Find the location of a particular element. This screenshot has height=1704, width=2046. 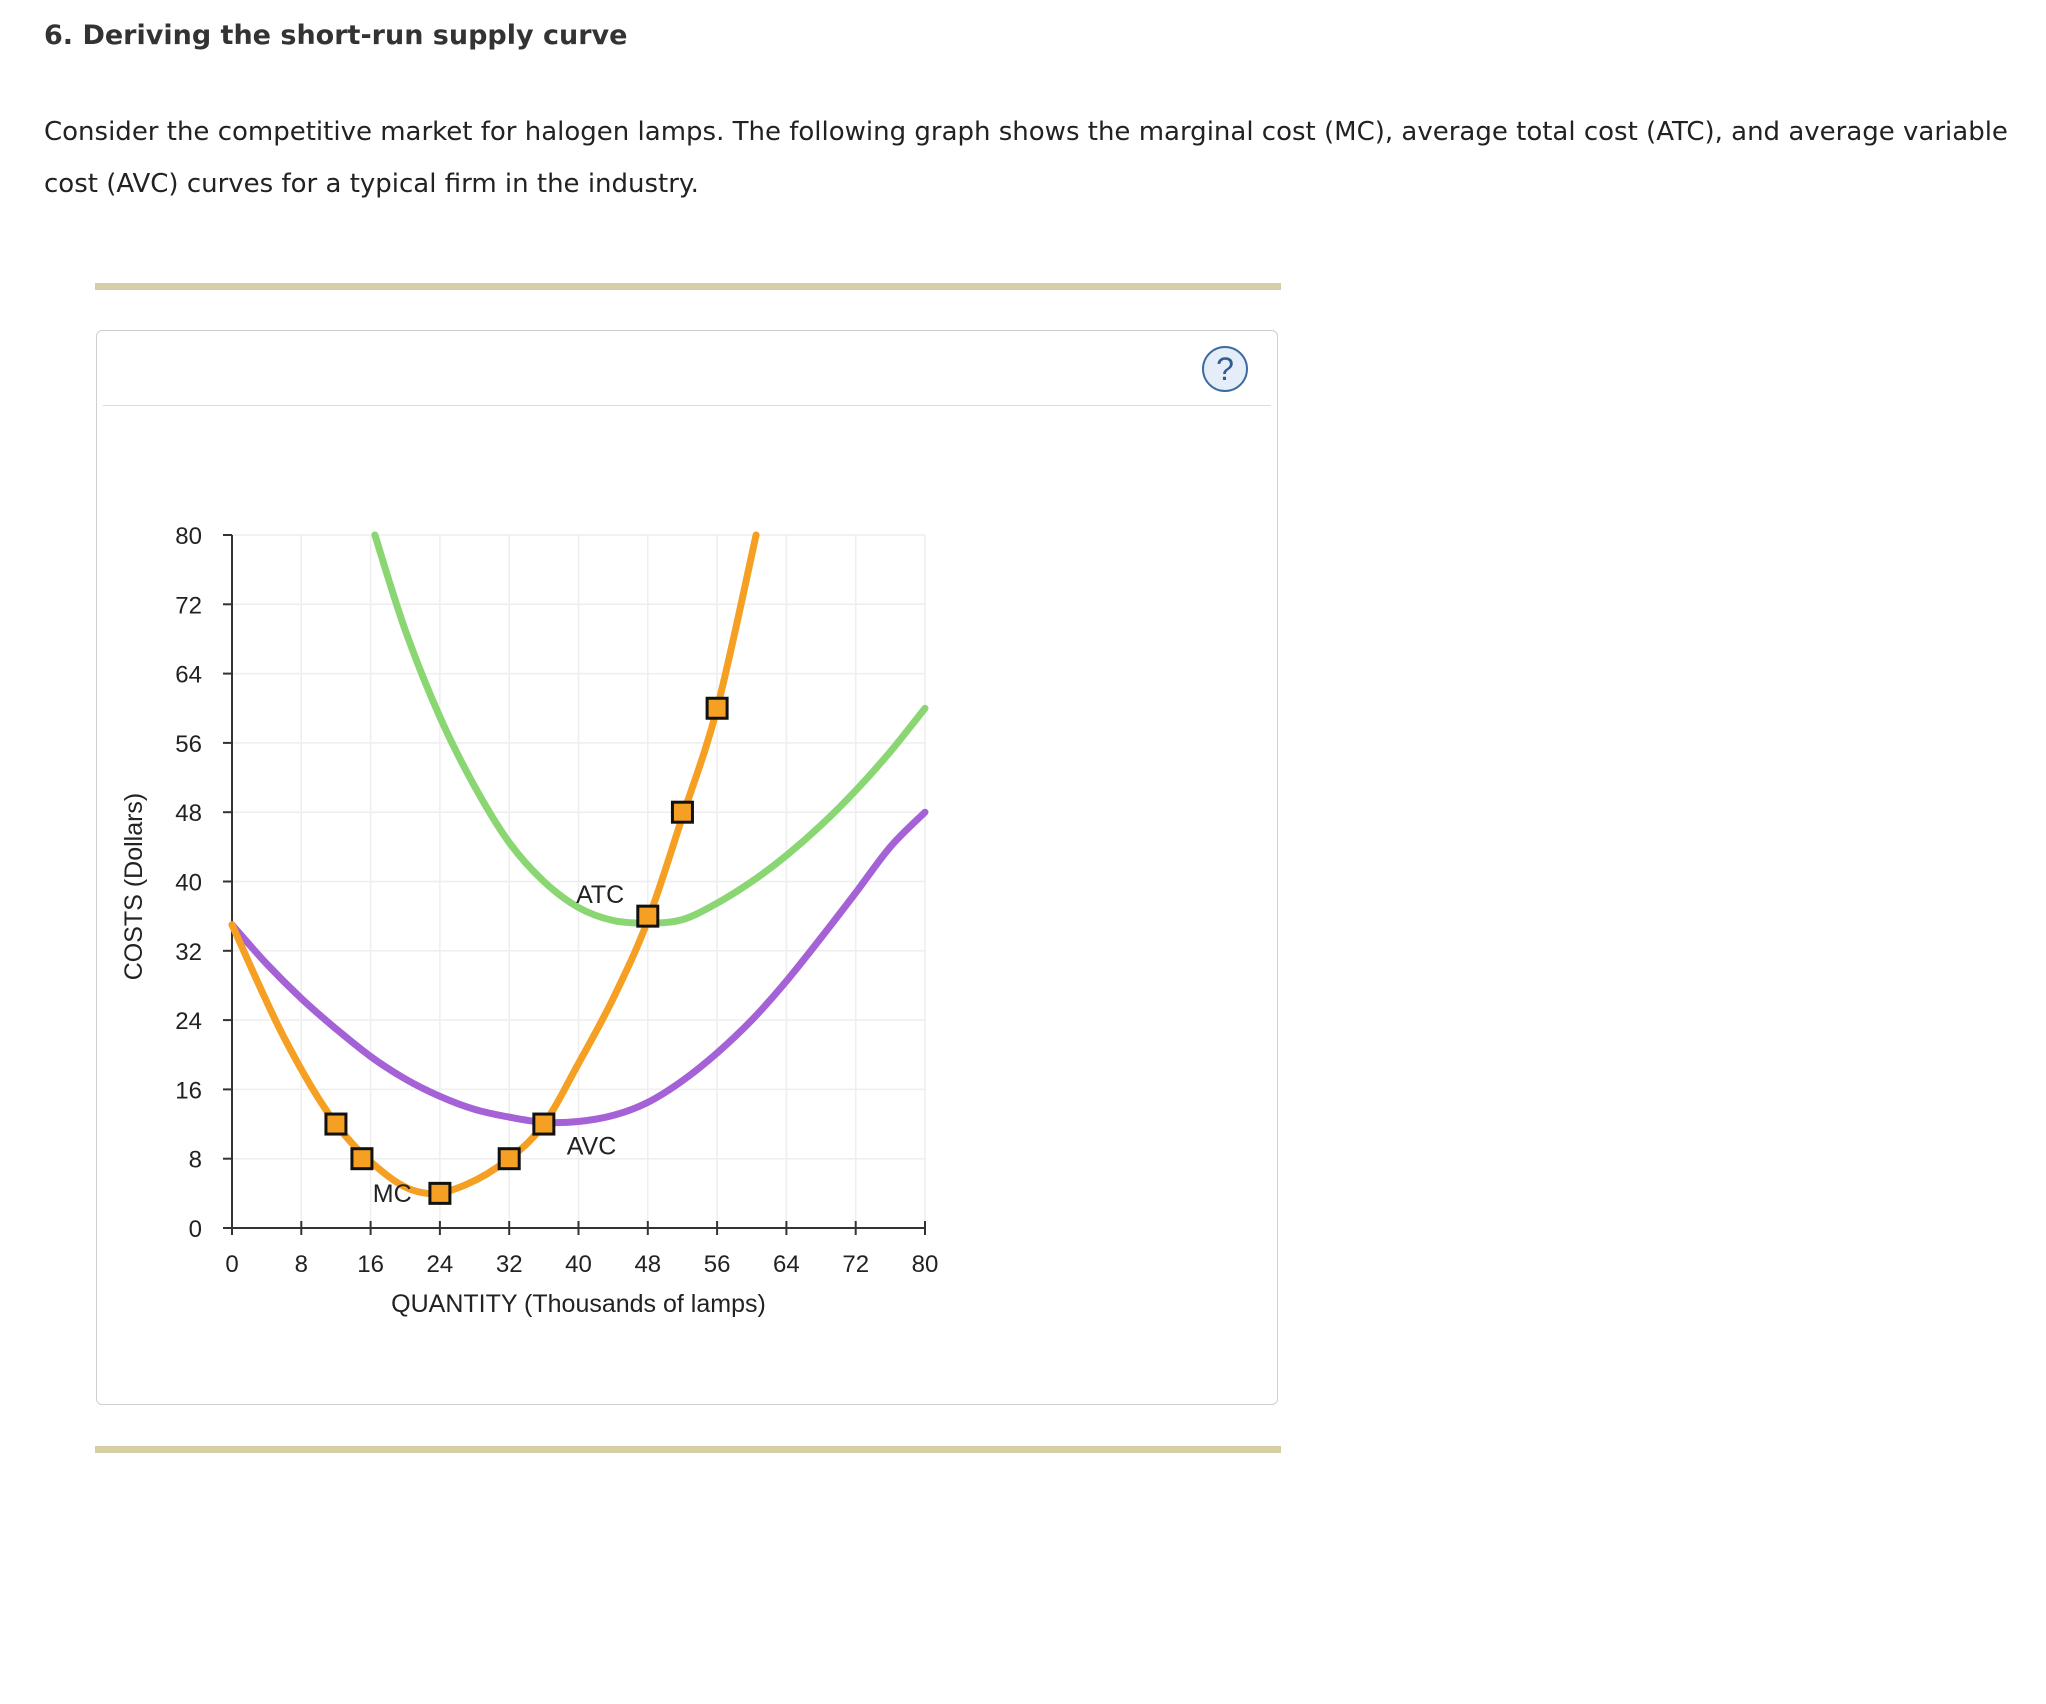

x-tick-label: 40 is located at coordinates (578, 1264).